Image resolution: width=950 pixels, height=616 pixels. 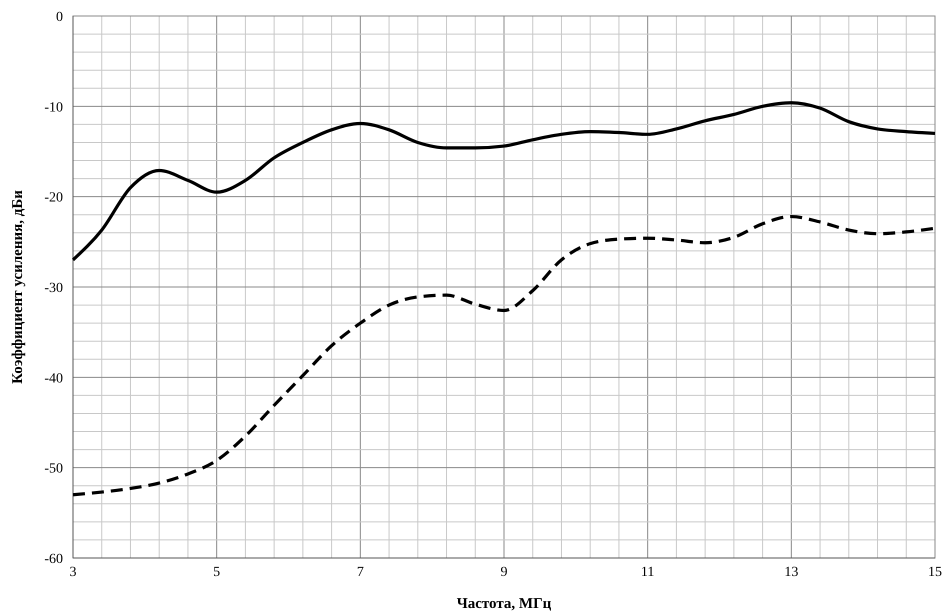 What do you see at coordinates (935, 572) in the screenshot?
I see `x-tick-label: 15` at bounding box center [935, 572].